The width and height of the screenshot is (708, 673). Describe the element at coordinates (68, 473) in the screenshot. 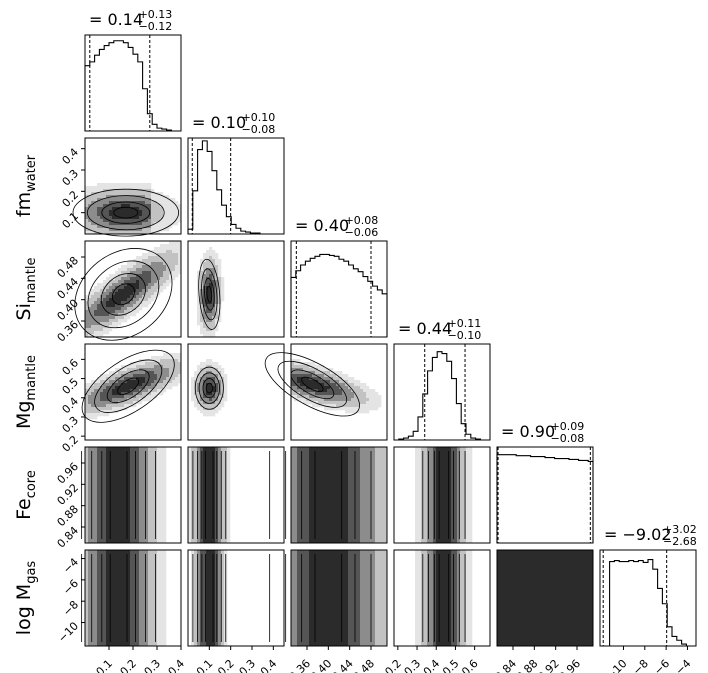

I see `y-tick-label: 0.96` at that location.